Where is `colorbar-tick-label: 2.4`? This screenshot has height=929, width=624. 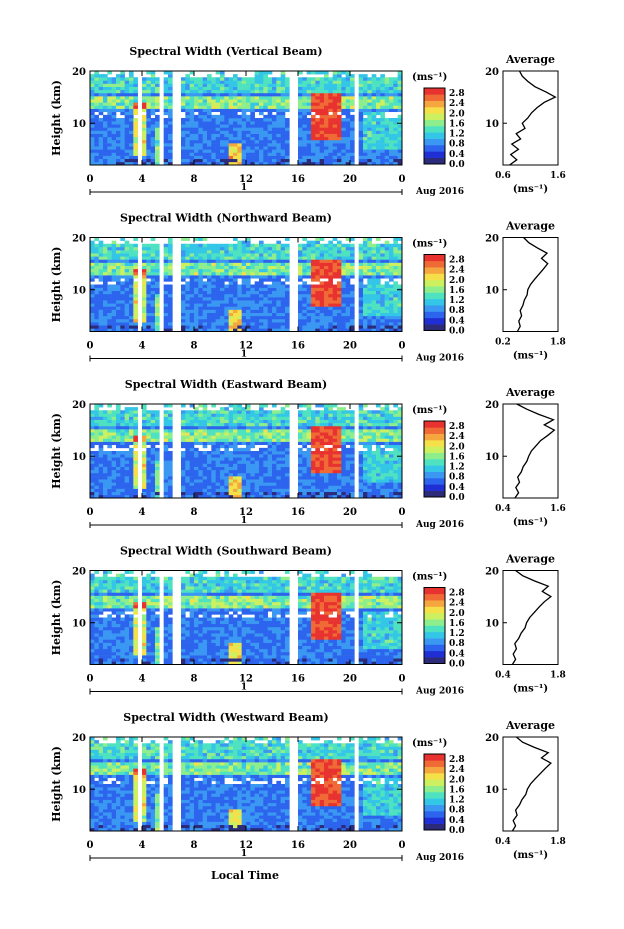 colorbar-tick-label: 2.4 is located at coordinates (457, 104).